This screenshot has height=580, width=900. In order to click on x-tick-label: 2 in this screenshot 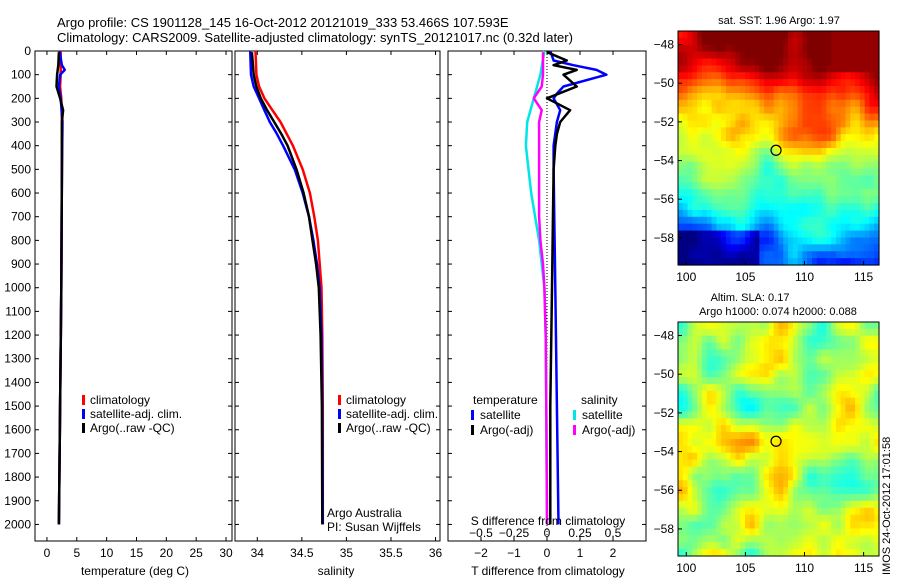, I will do `click(613, 553)`.